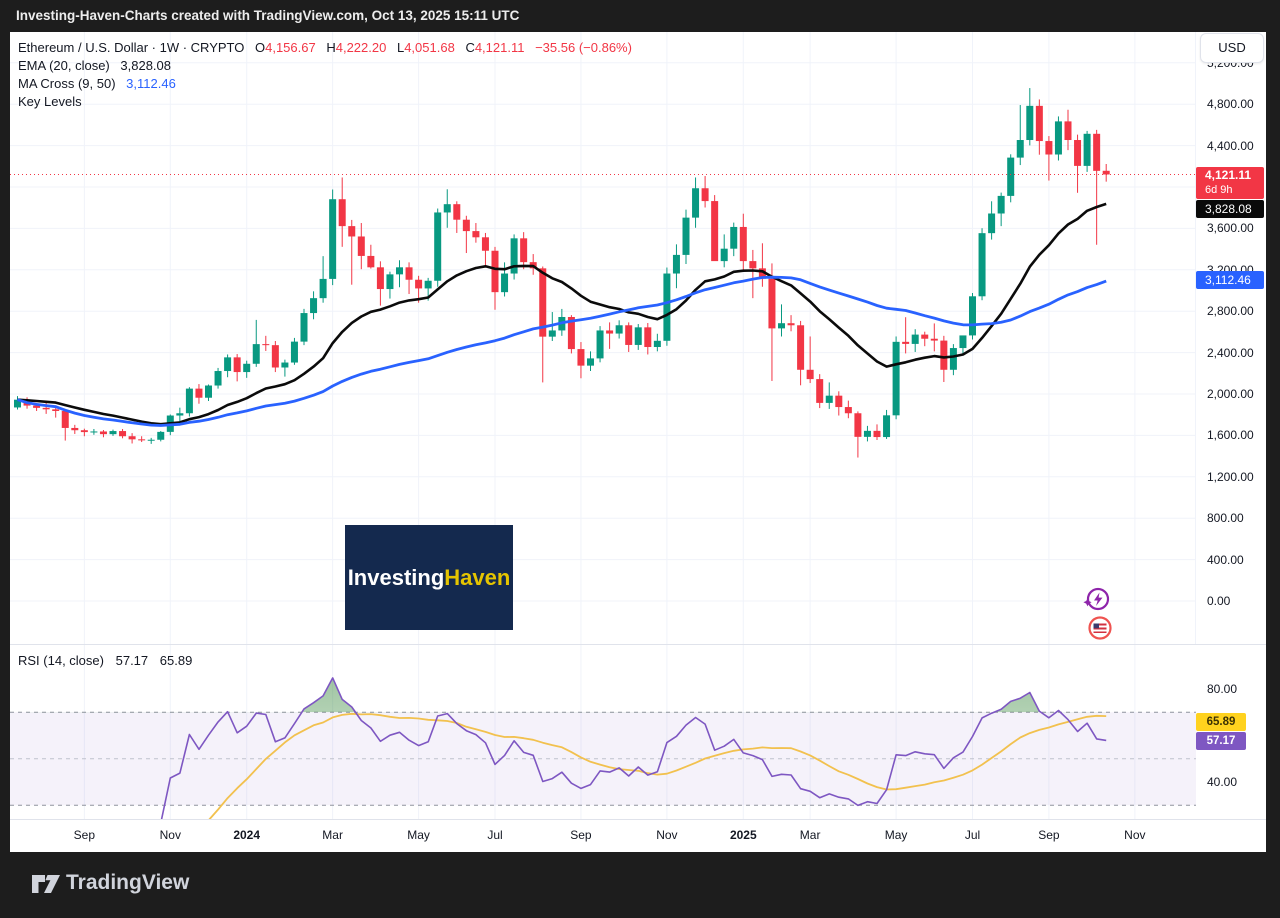 The image size is (1280, 918). I want to click on ma50-price-badge: 3,112.46, so click(1230, 280).